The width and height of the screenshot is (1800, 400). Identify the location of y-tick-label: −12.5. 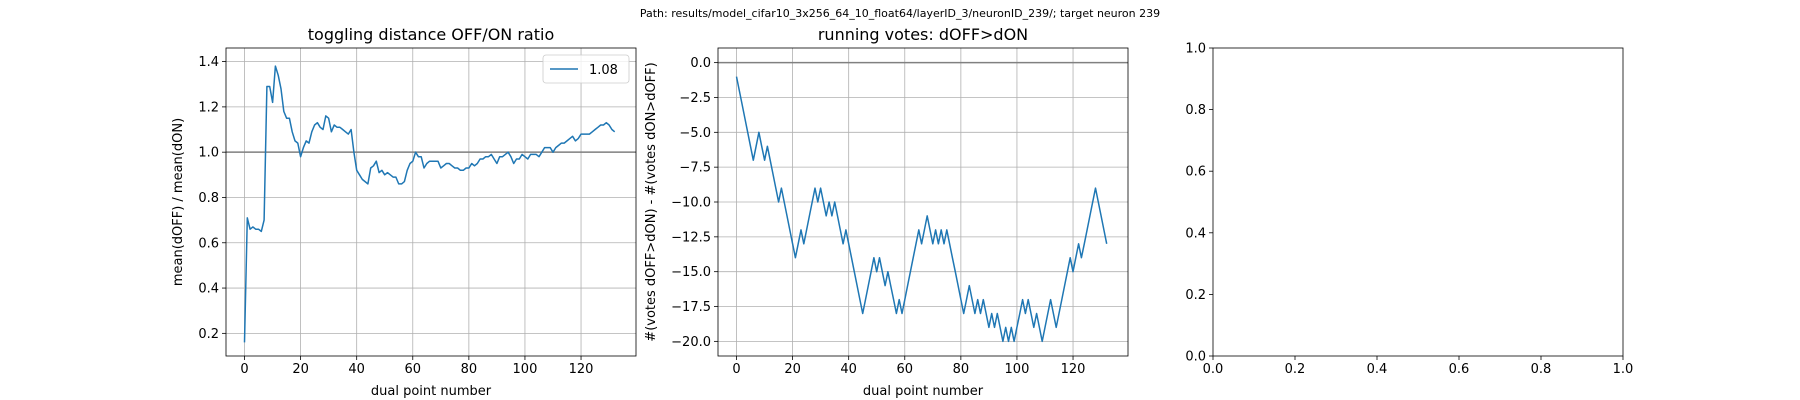
(691, 237).